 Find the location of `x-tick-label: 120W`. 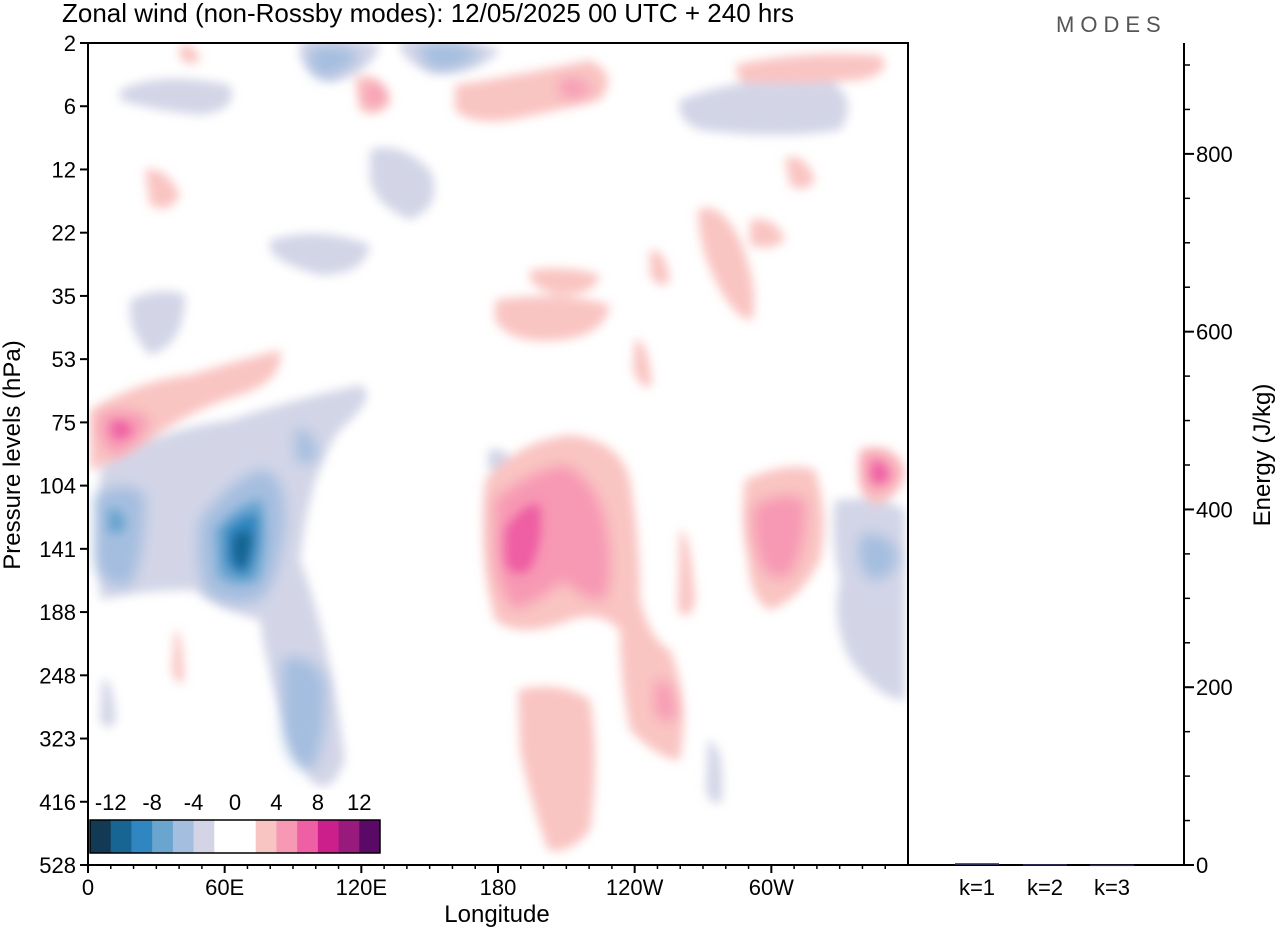

x-tick-label: 120W is located at coordinates (635, 887).